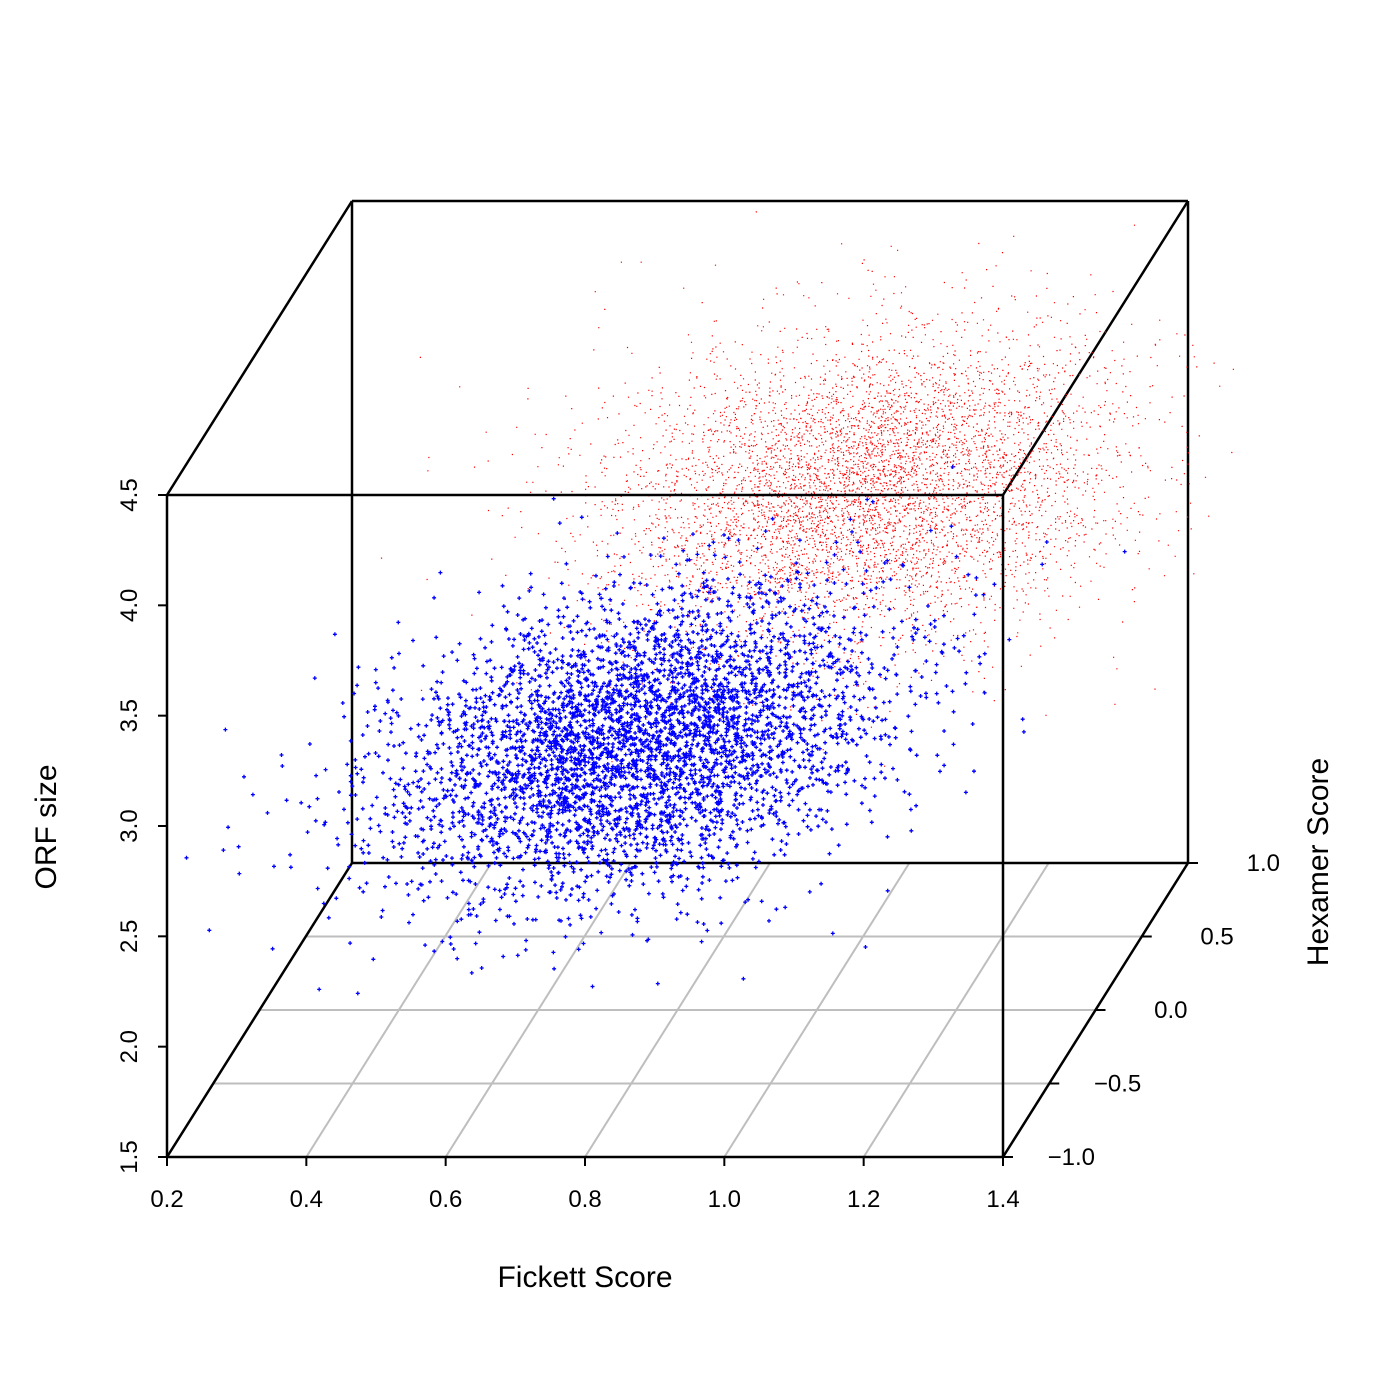 Image resolution: width=1400 pixels, height=1400 pixels. I want to click on z-tick-label: 4.0, so click(129, 605).